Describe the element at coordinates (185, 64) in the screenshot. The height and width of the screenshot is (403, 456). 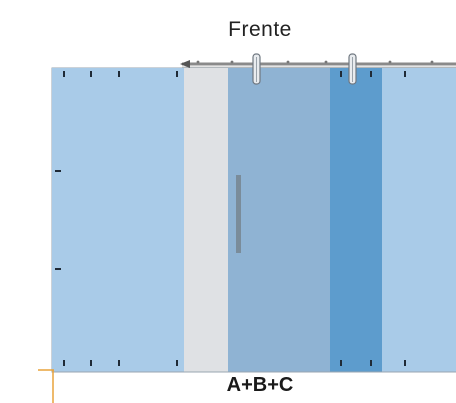
I see `rail-end-arrow-icon` at that location.